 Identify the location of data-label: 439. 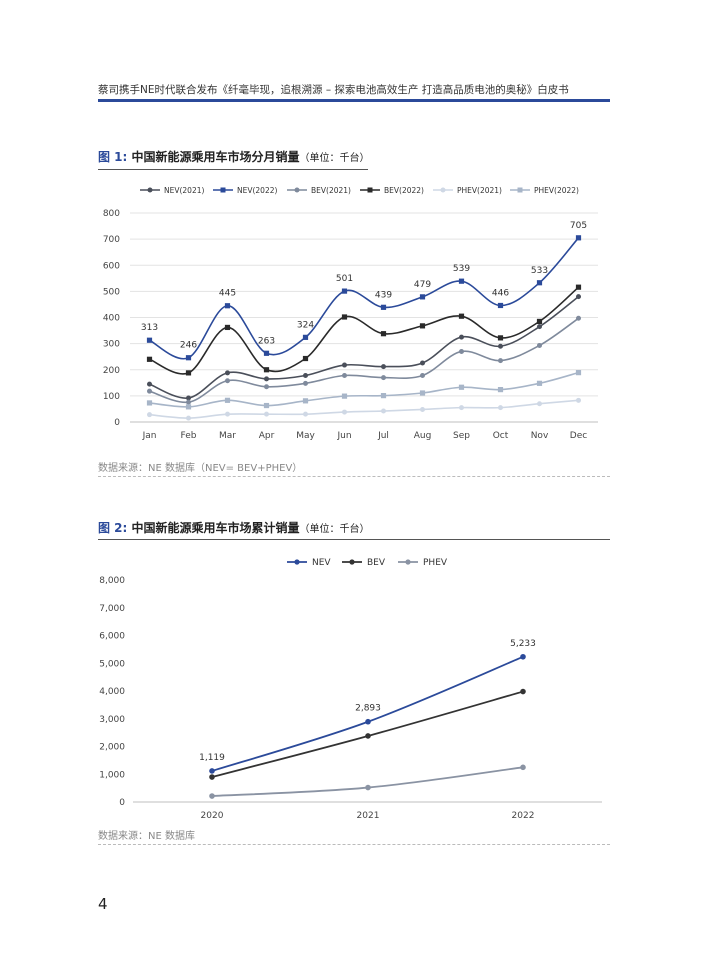
(383, 295).